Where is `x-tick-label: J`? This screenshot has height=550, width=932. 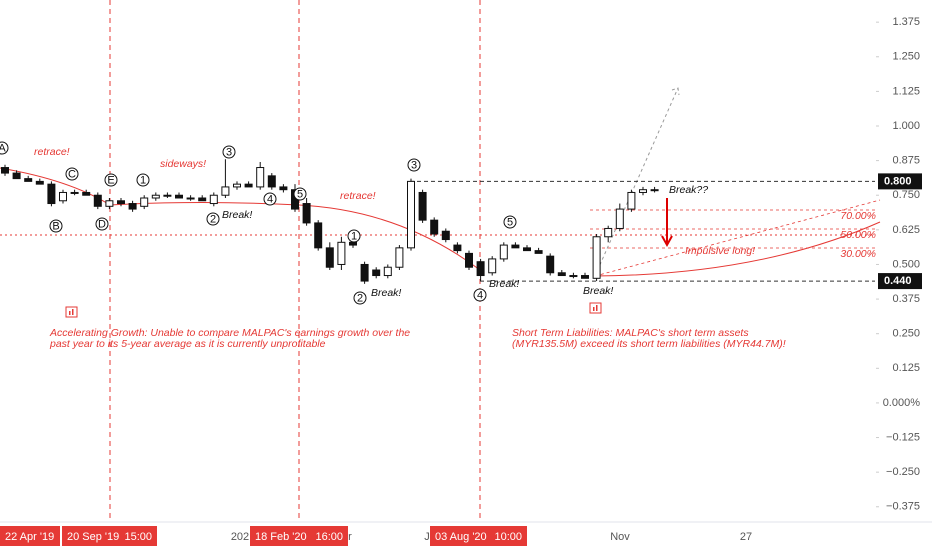
x-tick-label: J is located at coordinates (427, 537).